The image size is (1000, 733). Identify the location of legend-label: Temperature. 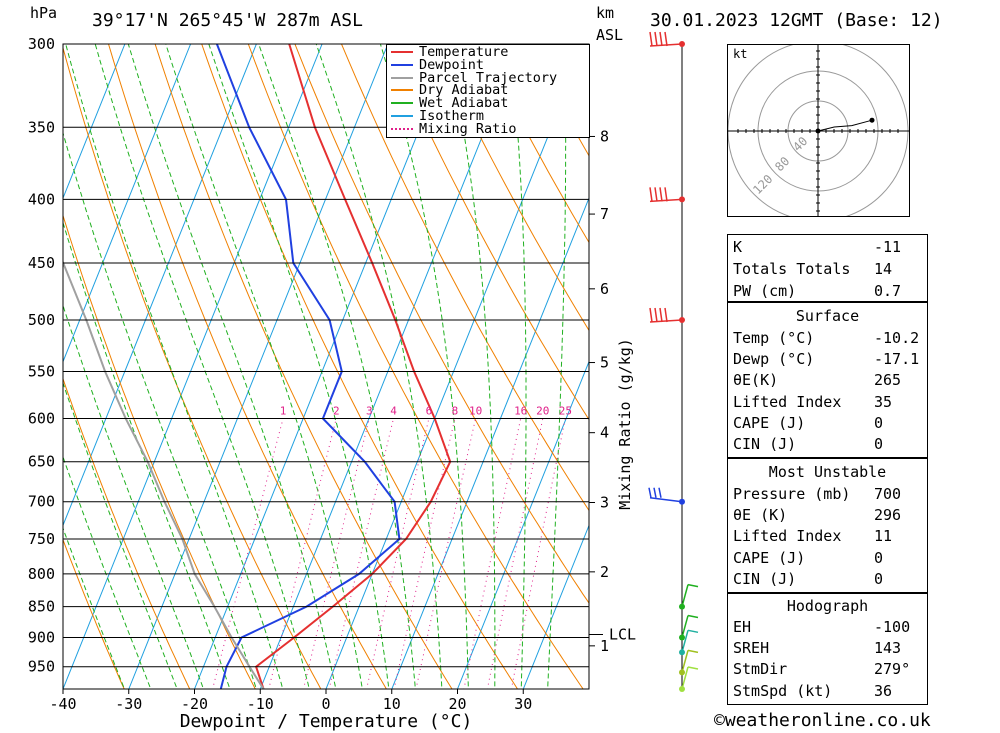
(464, 52).